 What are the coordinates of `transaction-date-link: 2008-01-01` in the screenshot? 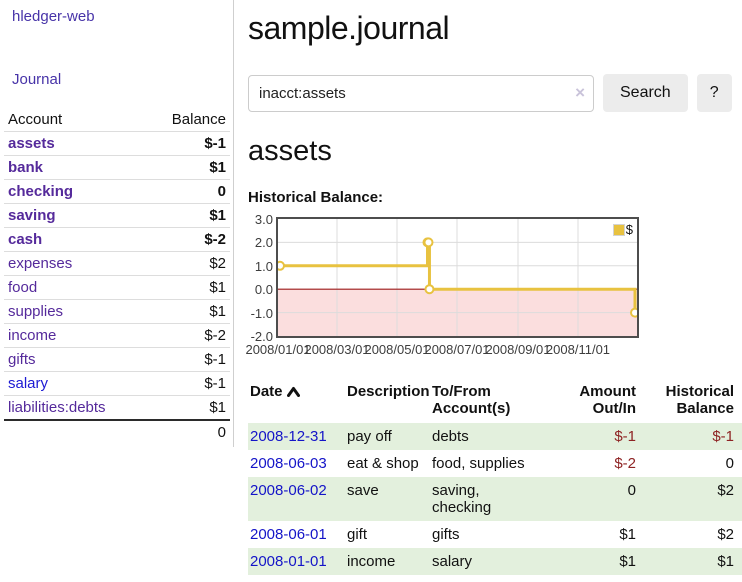 It's located at (288, 561).